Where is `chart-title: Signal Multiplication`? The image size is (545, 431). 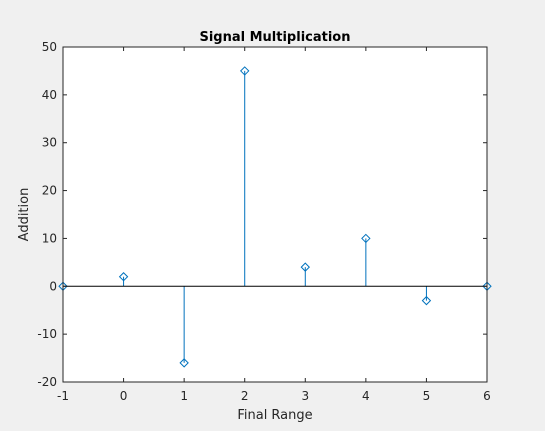 chart-title: Signal Multiplication is located at coordinates (274, 37).